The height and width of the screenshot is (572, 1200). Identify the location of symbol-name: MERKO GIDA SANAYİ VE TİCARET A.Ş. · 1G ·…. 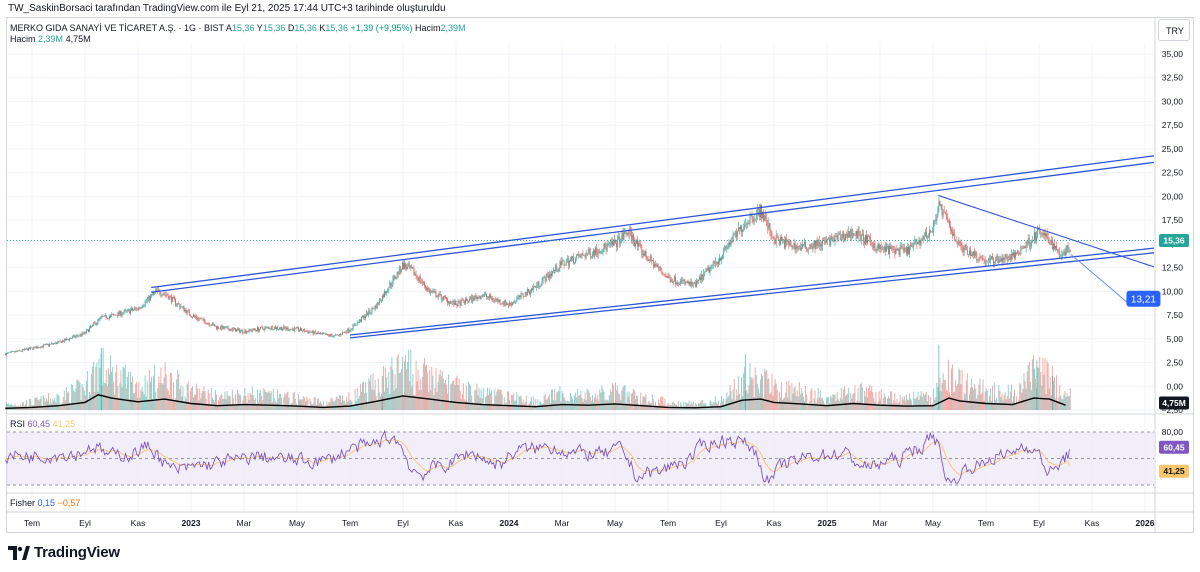
(117, 28).